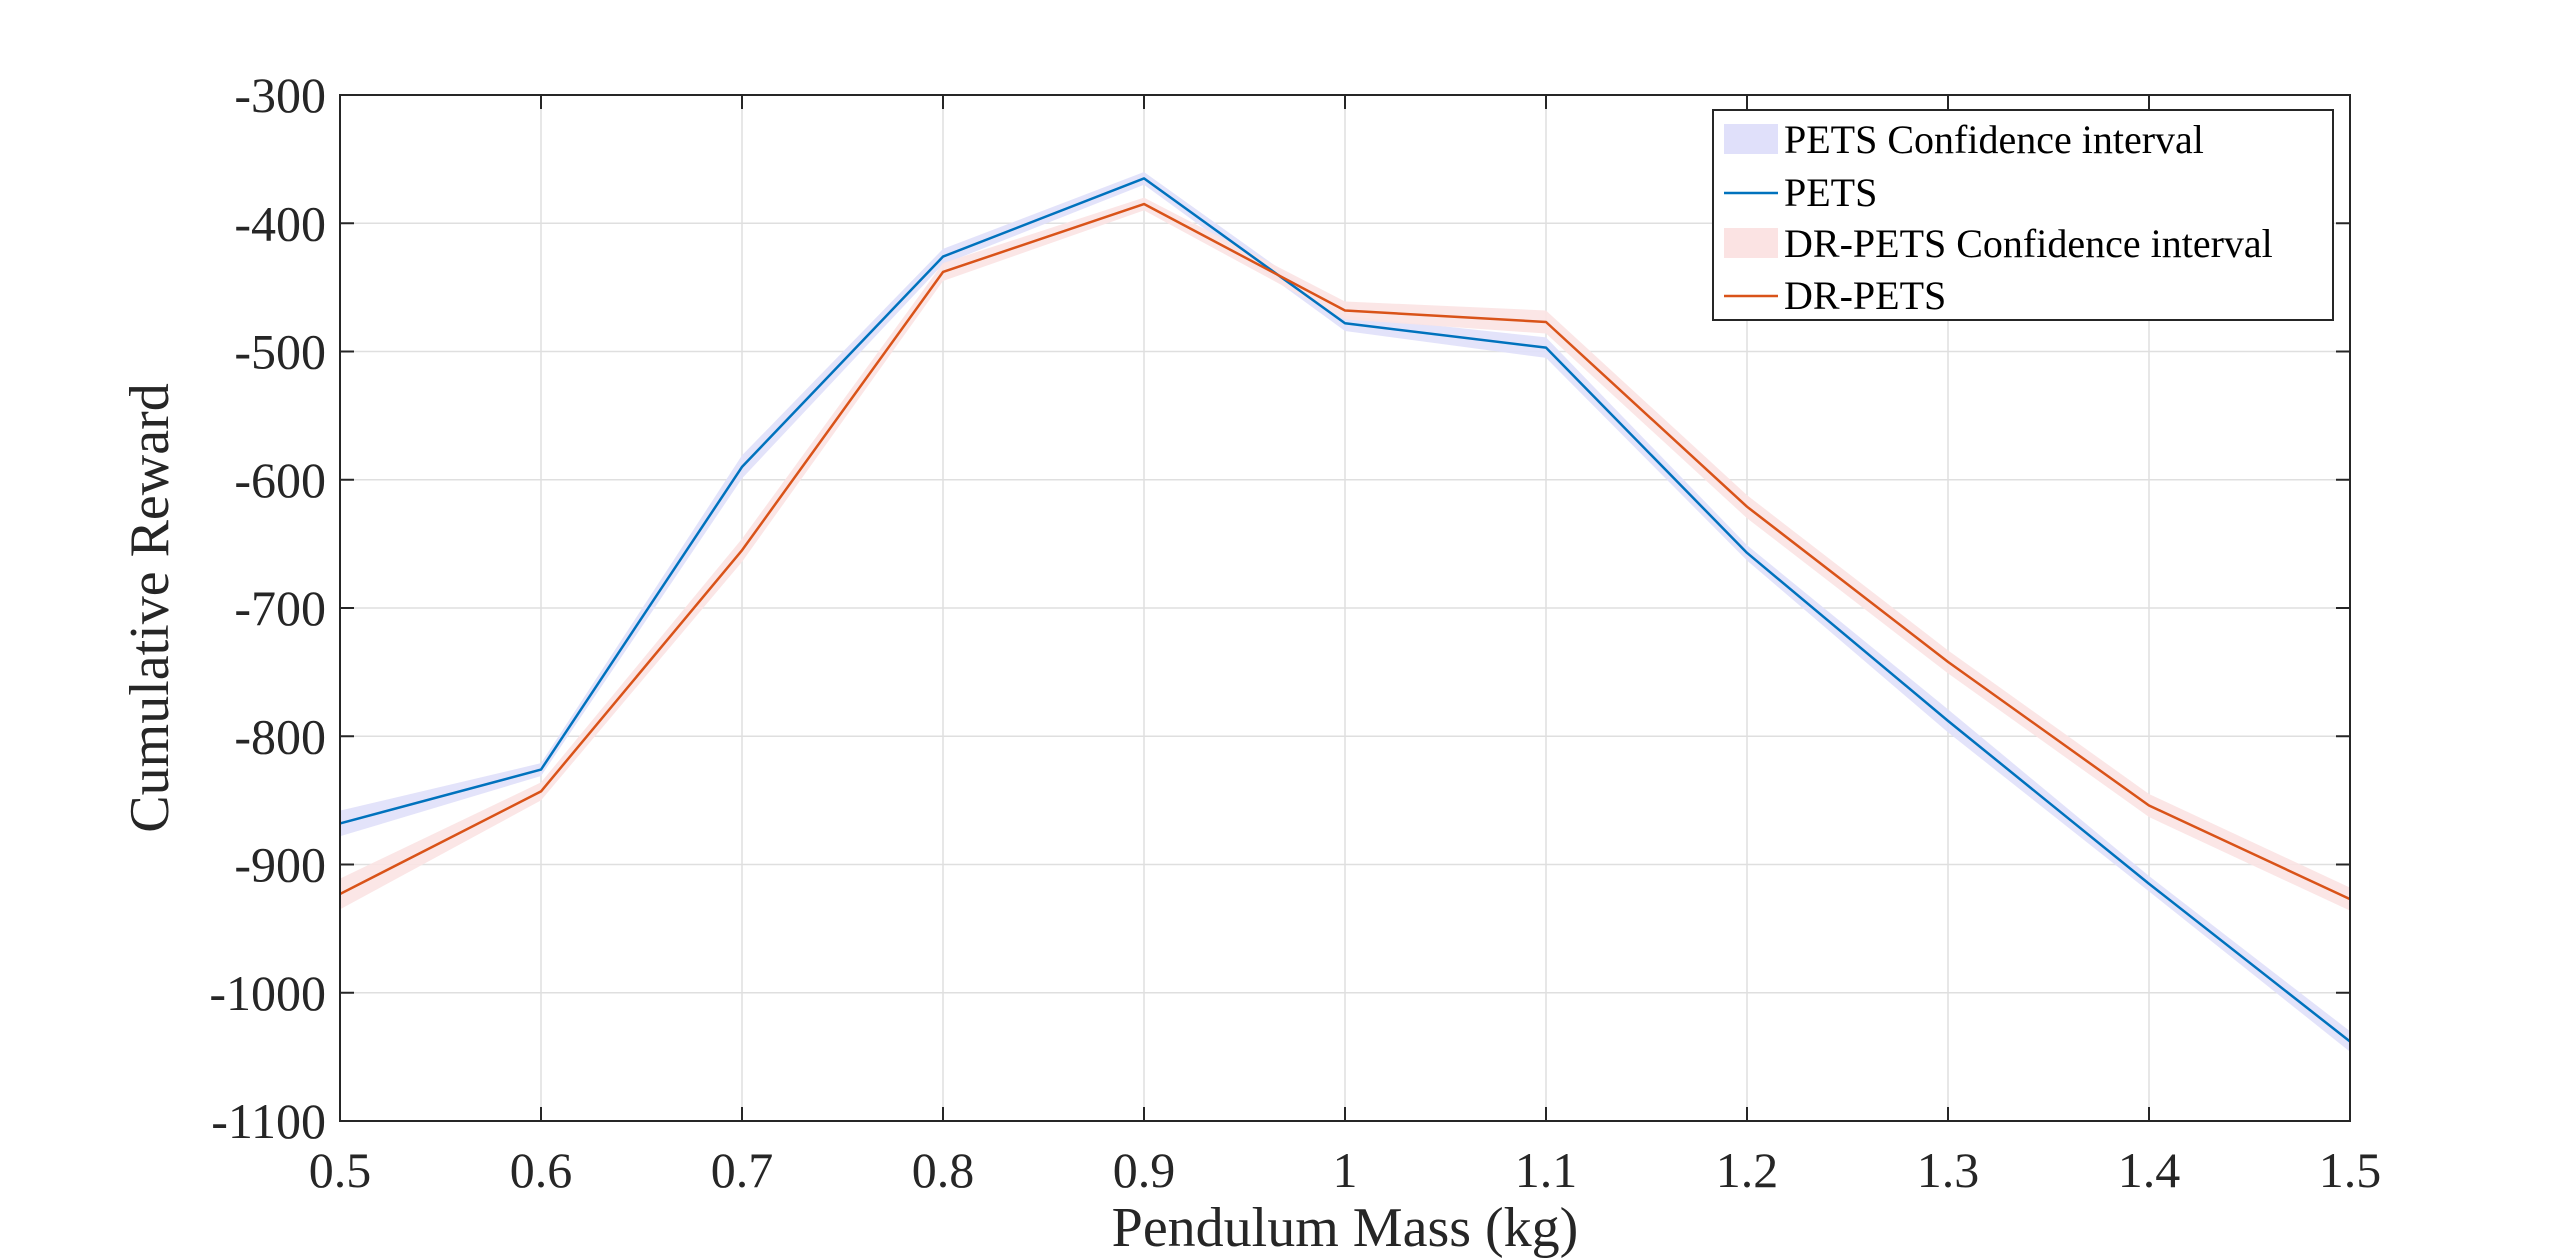  I want to click on legend-label-drpets-band: DR-PETS Confidence interval, so click(2028, 243).